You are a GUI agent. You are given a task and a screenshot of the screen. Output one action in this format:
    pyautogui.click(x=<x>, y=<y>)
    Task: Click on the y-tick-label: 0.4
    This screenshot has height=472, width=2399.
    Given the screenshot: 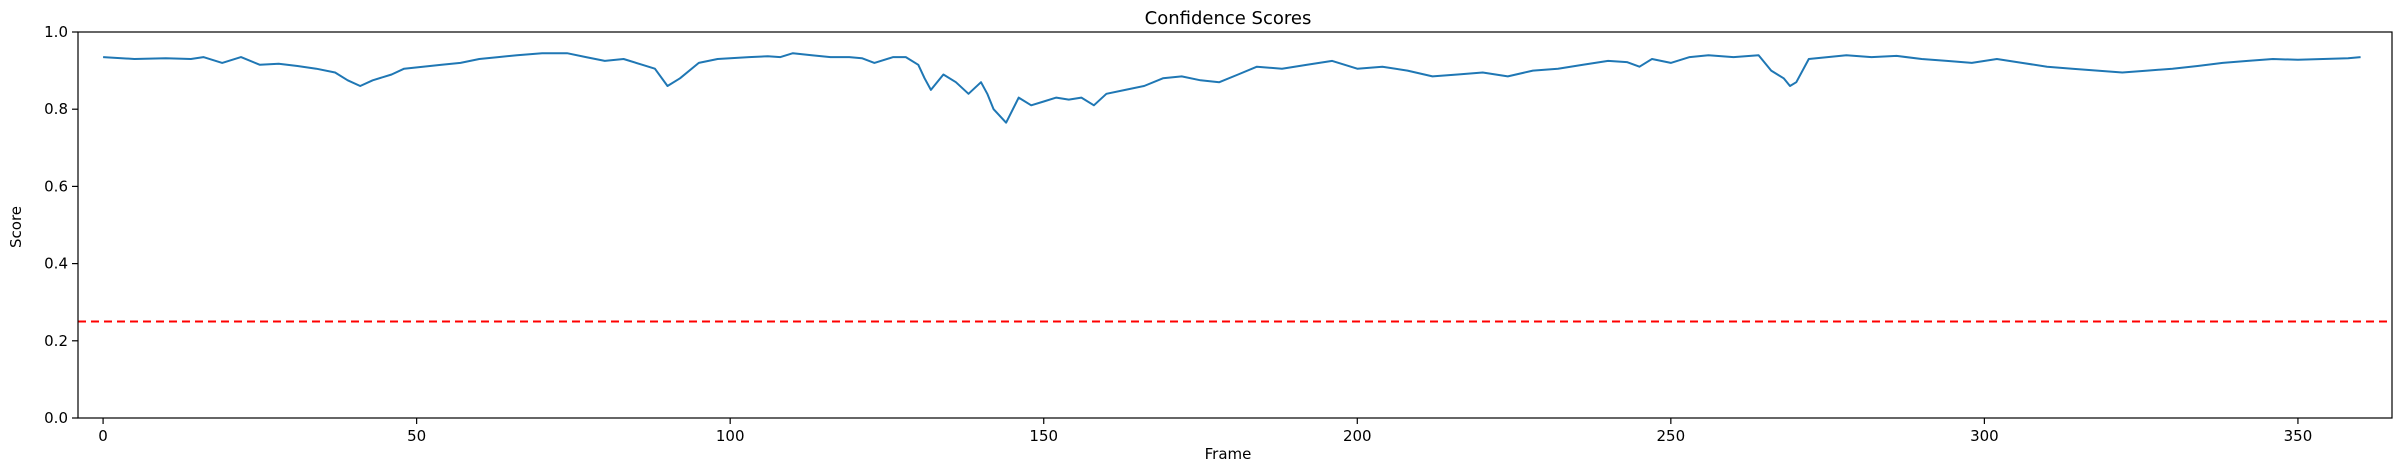 What is the action you would take?
    pyautogui.click(x=56, y=264)
    